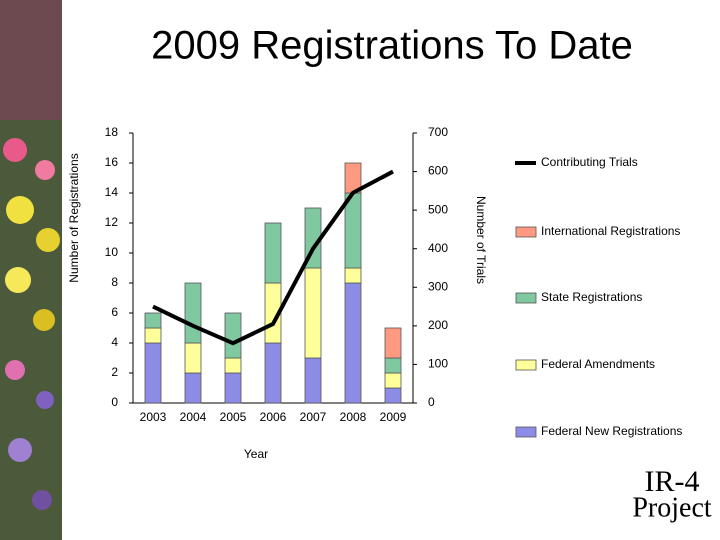 This screenshot has width=720, height=540. What do you see at coordinates (256, 454) in the screenshot?
I see `x-axis-label: Year` at bounding box center [256, 454].